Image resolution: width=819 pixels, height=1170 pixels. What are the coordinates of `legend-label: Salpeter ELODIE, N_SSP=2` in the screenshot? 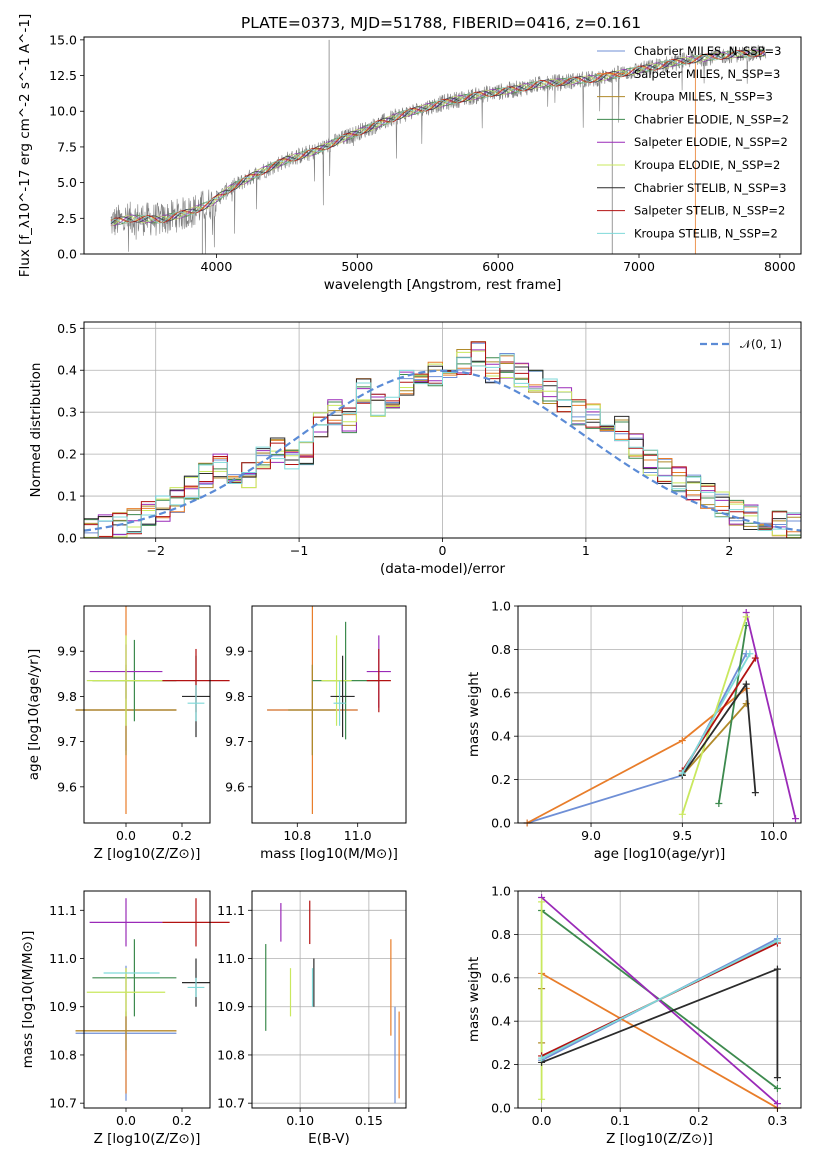 It's located at (711, 142).